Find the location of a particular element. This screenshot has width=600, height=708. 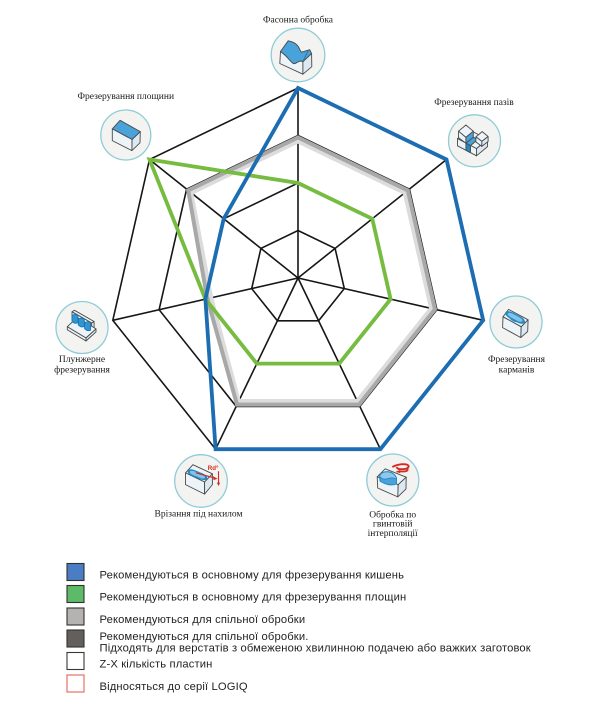

svg-text: фрезерування is located at coordinates (82, 369).